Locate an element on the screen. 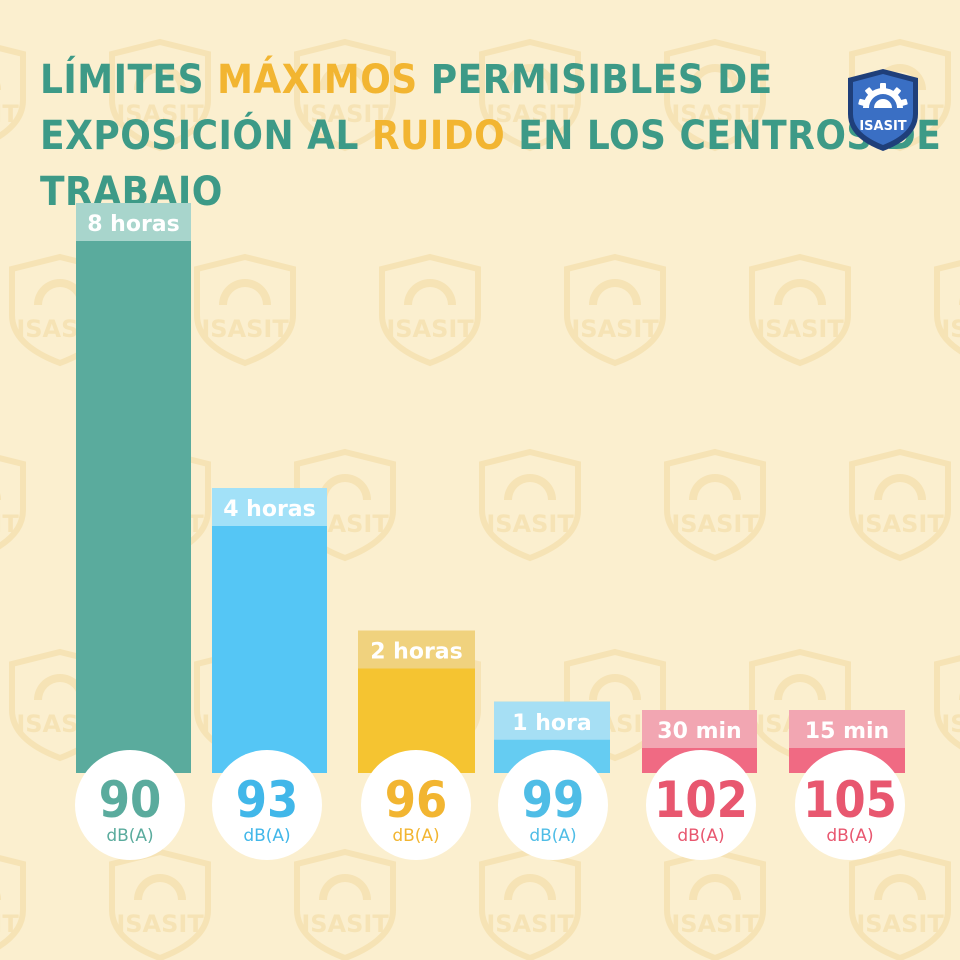 Image resolution: width=960 pixels, height=960 pixels. title-text: LÍMITES is located at coordinates (129, 80).